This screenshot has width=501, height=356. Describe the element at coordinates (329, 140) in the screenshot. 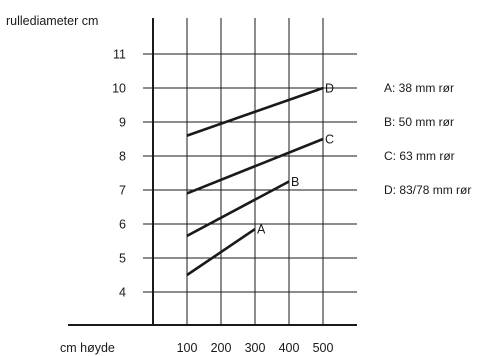

I see `series-end-label-C: C` at that location.